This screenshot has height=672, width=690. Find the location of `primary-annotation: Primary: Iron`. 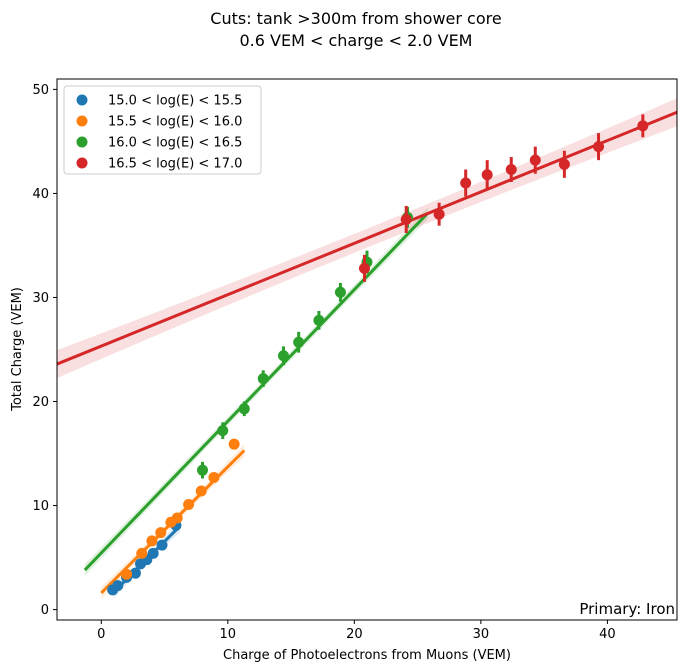

primary-annotation: Primary: Iron is located at coordinates (627, 609).